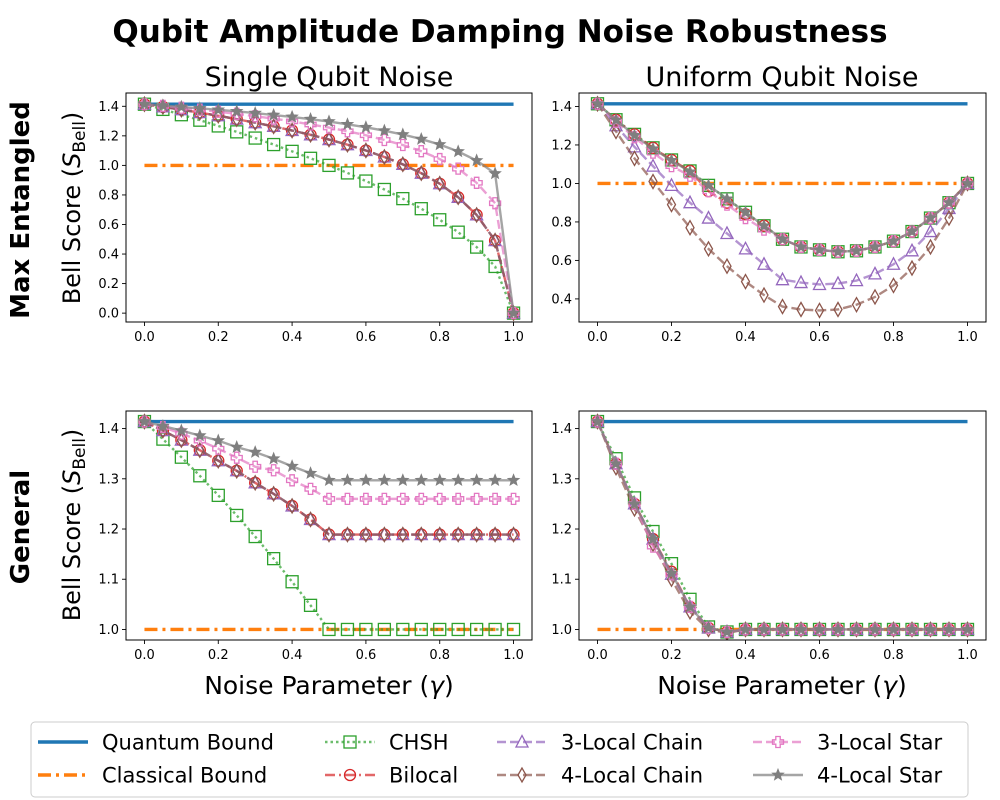  I want to click on y-tick-label: 1.1, so click(108, 580).